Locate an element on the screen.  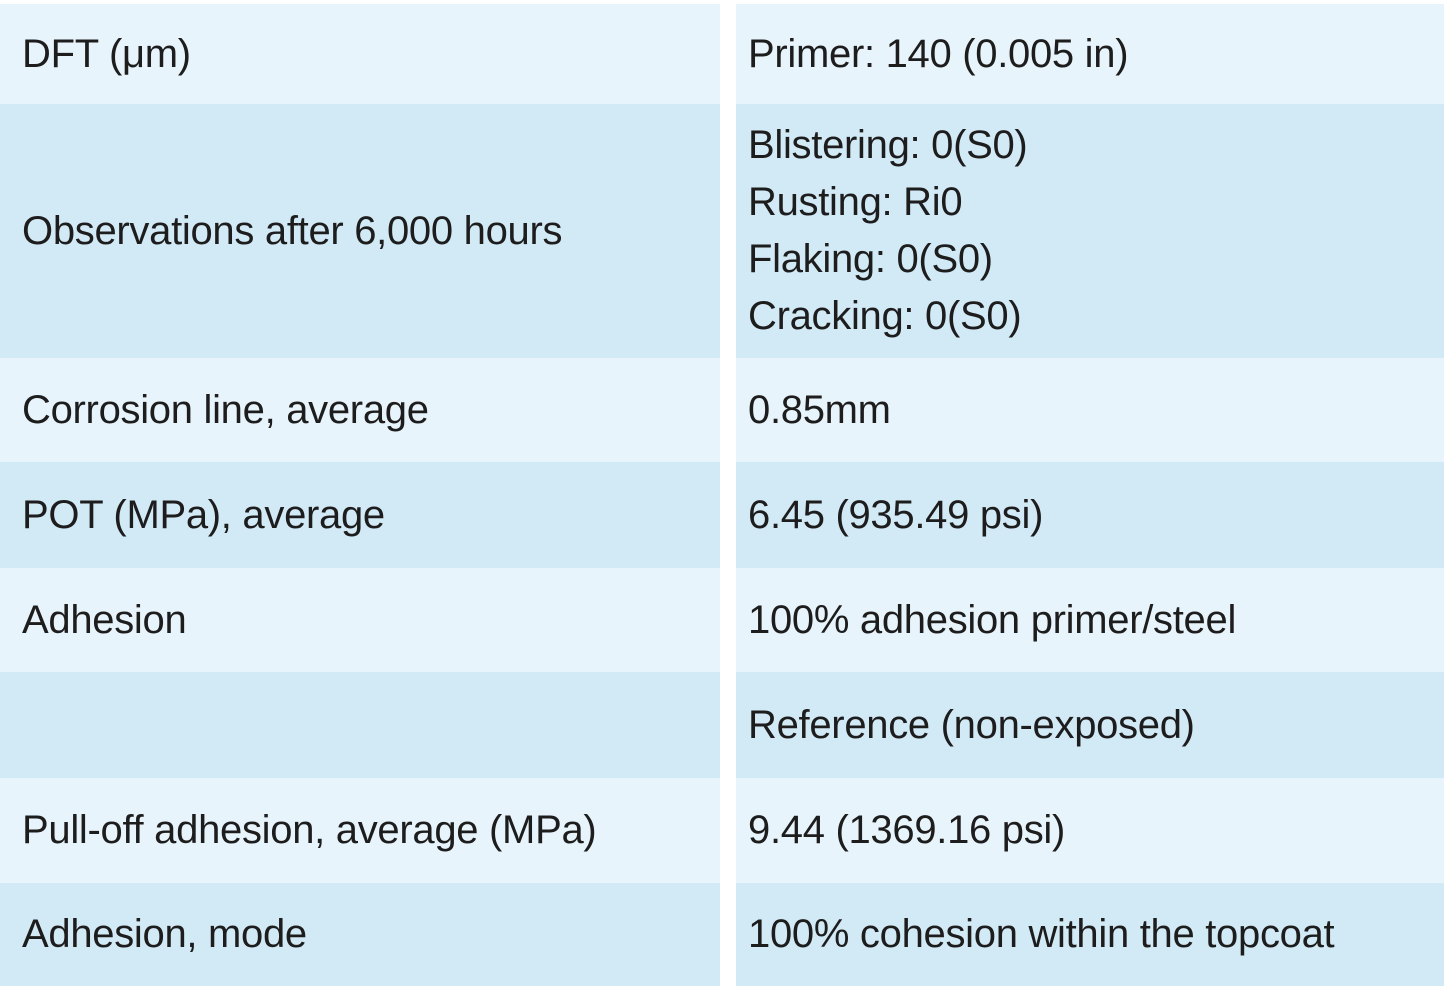
table-row: DFT (μm) Primer: 140 (0.005 in) is located at coordinates (722, 54).